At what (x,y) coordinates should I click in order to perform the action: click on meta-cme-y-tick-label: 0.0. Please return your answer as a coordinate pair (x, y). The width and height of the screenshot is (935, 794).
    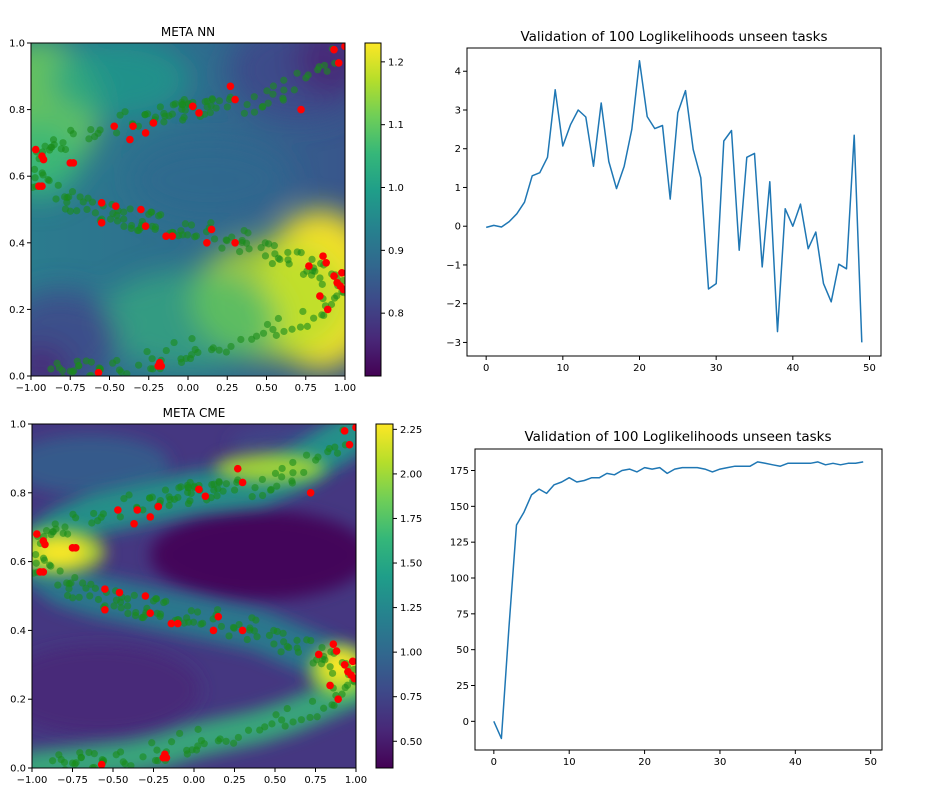
    Looking at the image, I should click on (18, 769).